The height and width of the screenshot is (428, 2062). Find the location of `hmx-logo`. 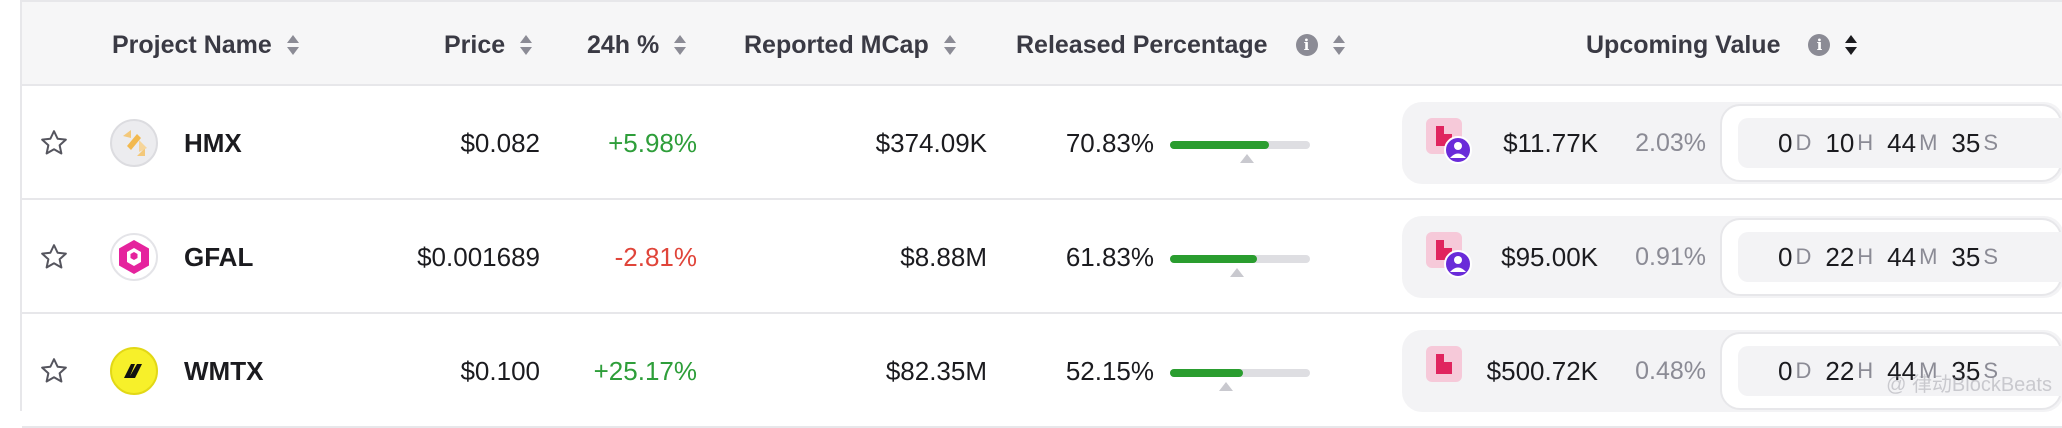

hmx-logo is located at coordinates (134, 143).